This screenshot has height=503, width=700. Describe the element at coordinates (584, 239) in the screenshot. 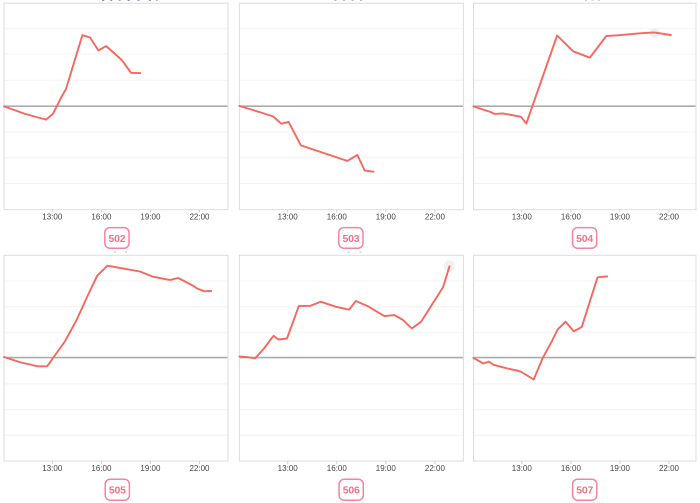

I see `svg-text: 504` at that location.